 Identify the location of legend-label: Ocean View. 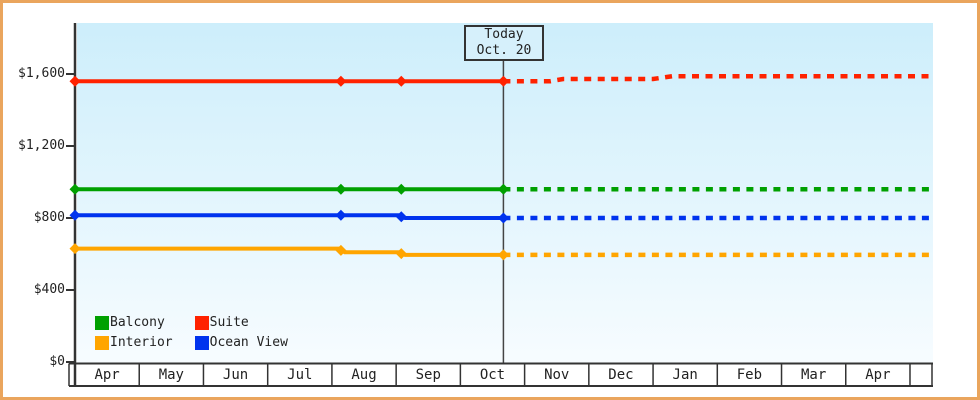
(248, 342).